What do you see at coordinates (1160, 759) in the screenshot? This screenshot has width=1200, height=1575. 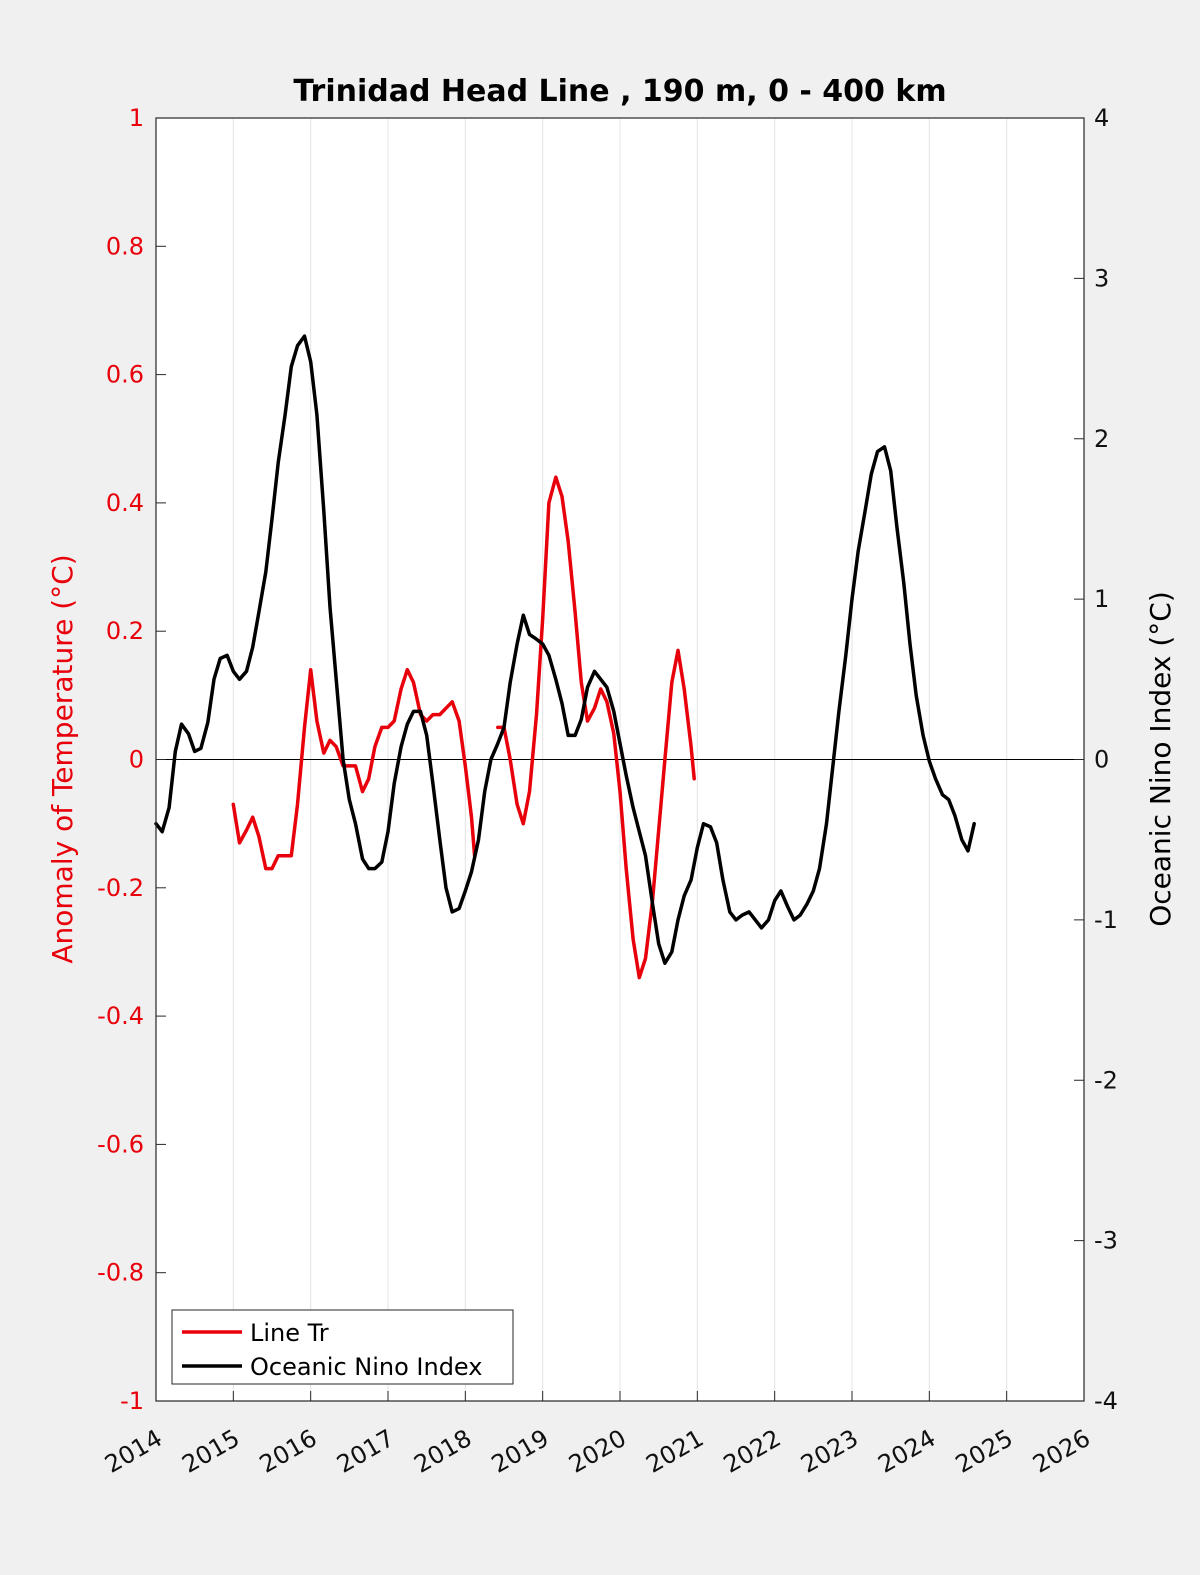 I see `y-axis-label-right: Oceanic Nino Index (°C)` at bounding box center [1160, 759].